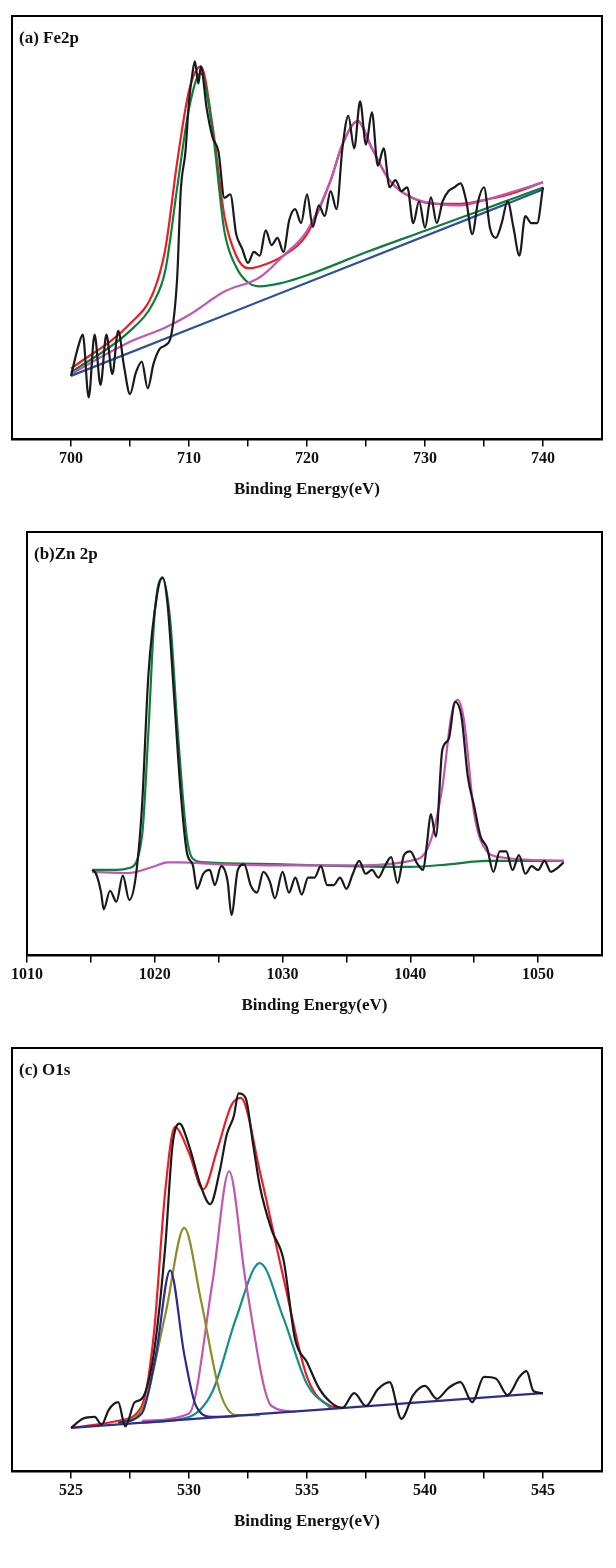  I want to click on x-tick-label: 1010, so click(27, 974).